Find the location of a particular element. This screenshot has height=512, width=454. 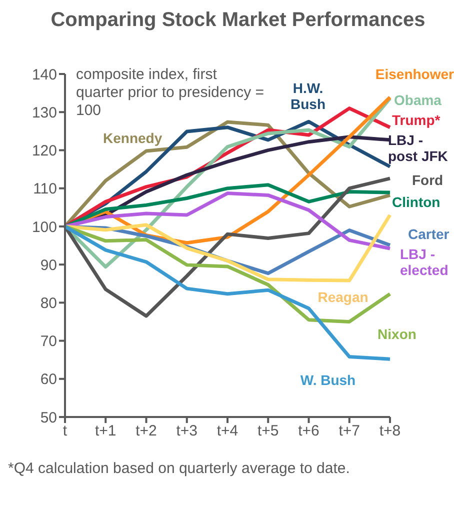

x-tick-label: t+1 is located at coordinates (105, 431).